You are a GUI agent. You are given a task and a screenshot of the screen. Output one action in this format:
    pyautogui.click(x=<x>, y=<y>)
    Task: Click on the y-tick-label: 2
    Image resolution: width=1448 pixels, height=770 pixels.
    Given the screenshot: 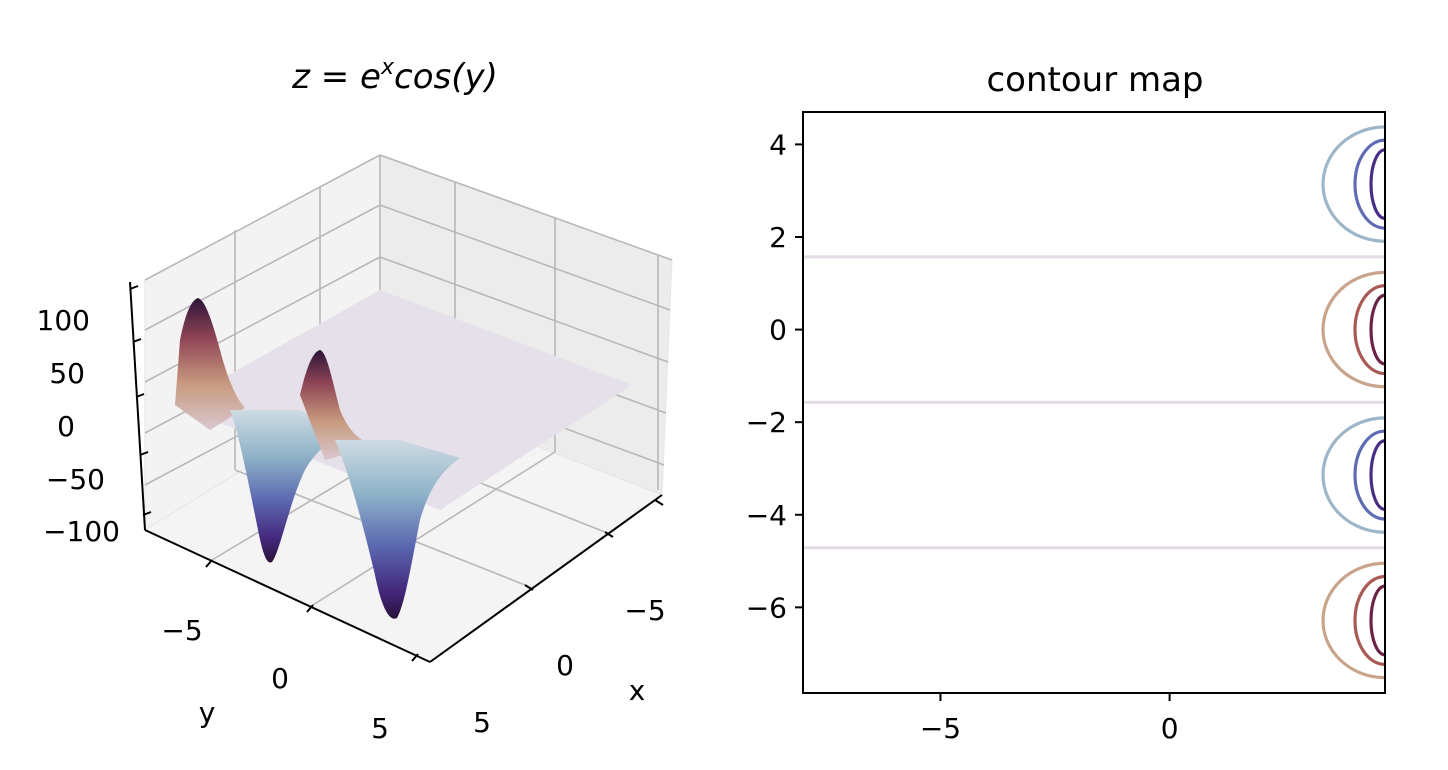 What is the action you would take?
    pyautogui.click(x=778, y=237)
    